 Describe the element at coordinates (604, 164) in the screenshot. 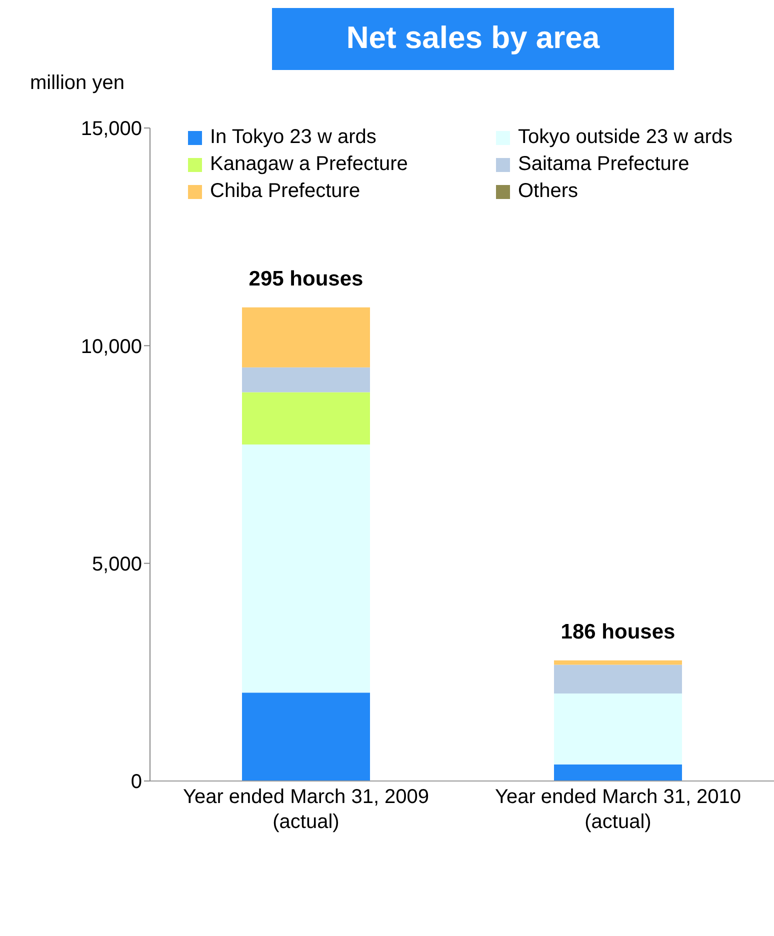

I see `legend-label: Saitama Prefecture` at that location.